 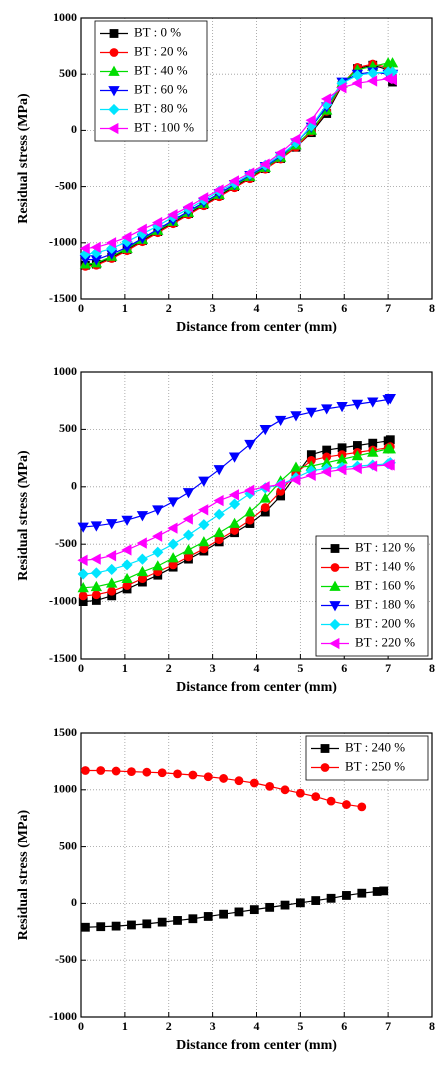 I want to click on legend-label: BT : 220 %, so click(x=385, y=641).